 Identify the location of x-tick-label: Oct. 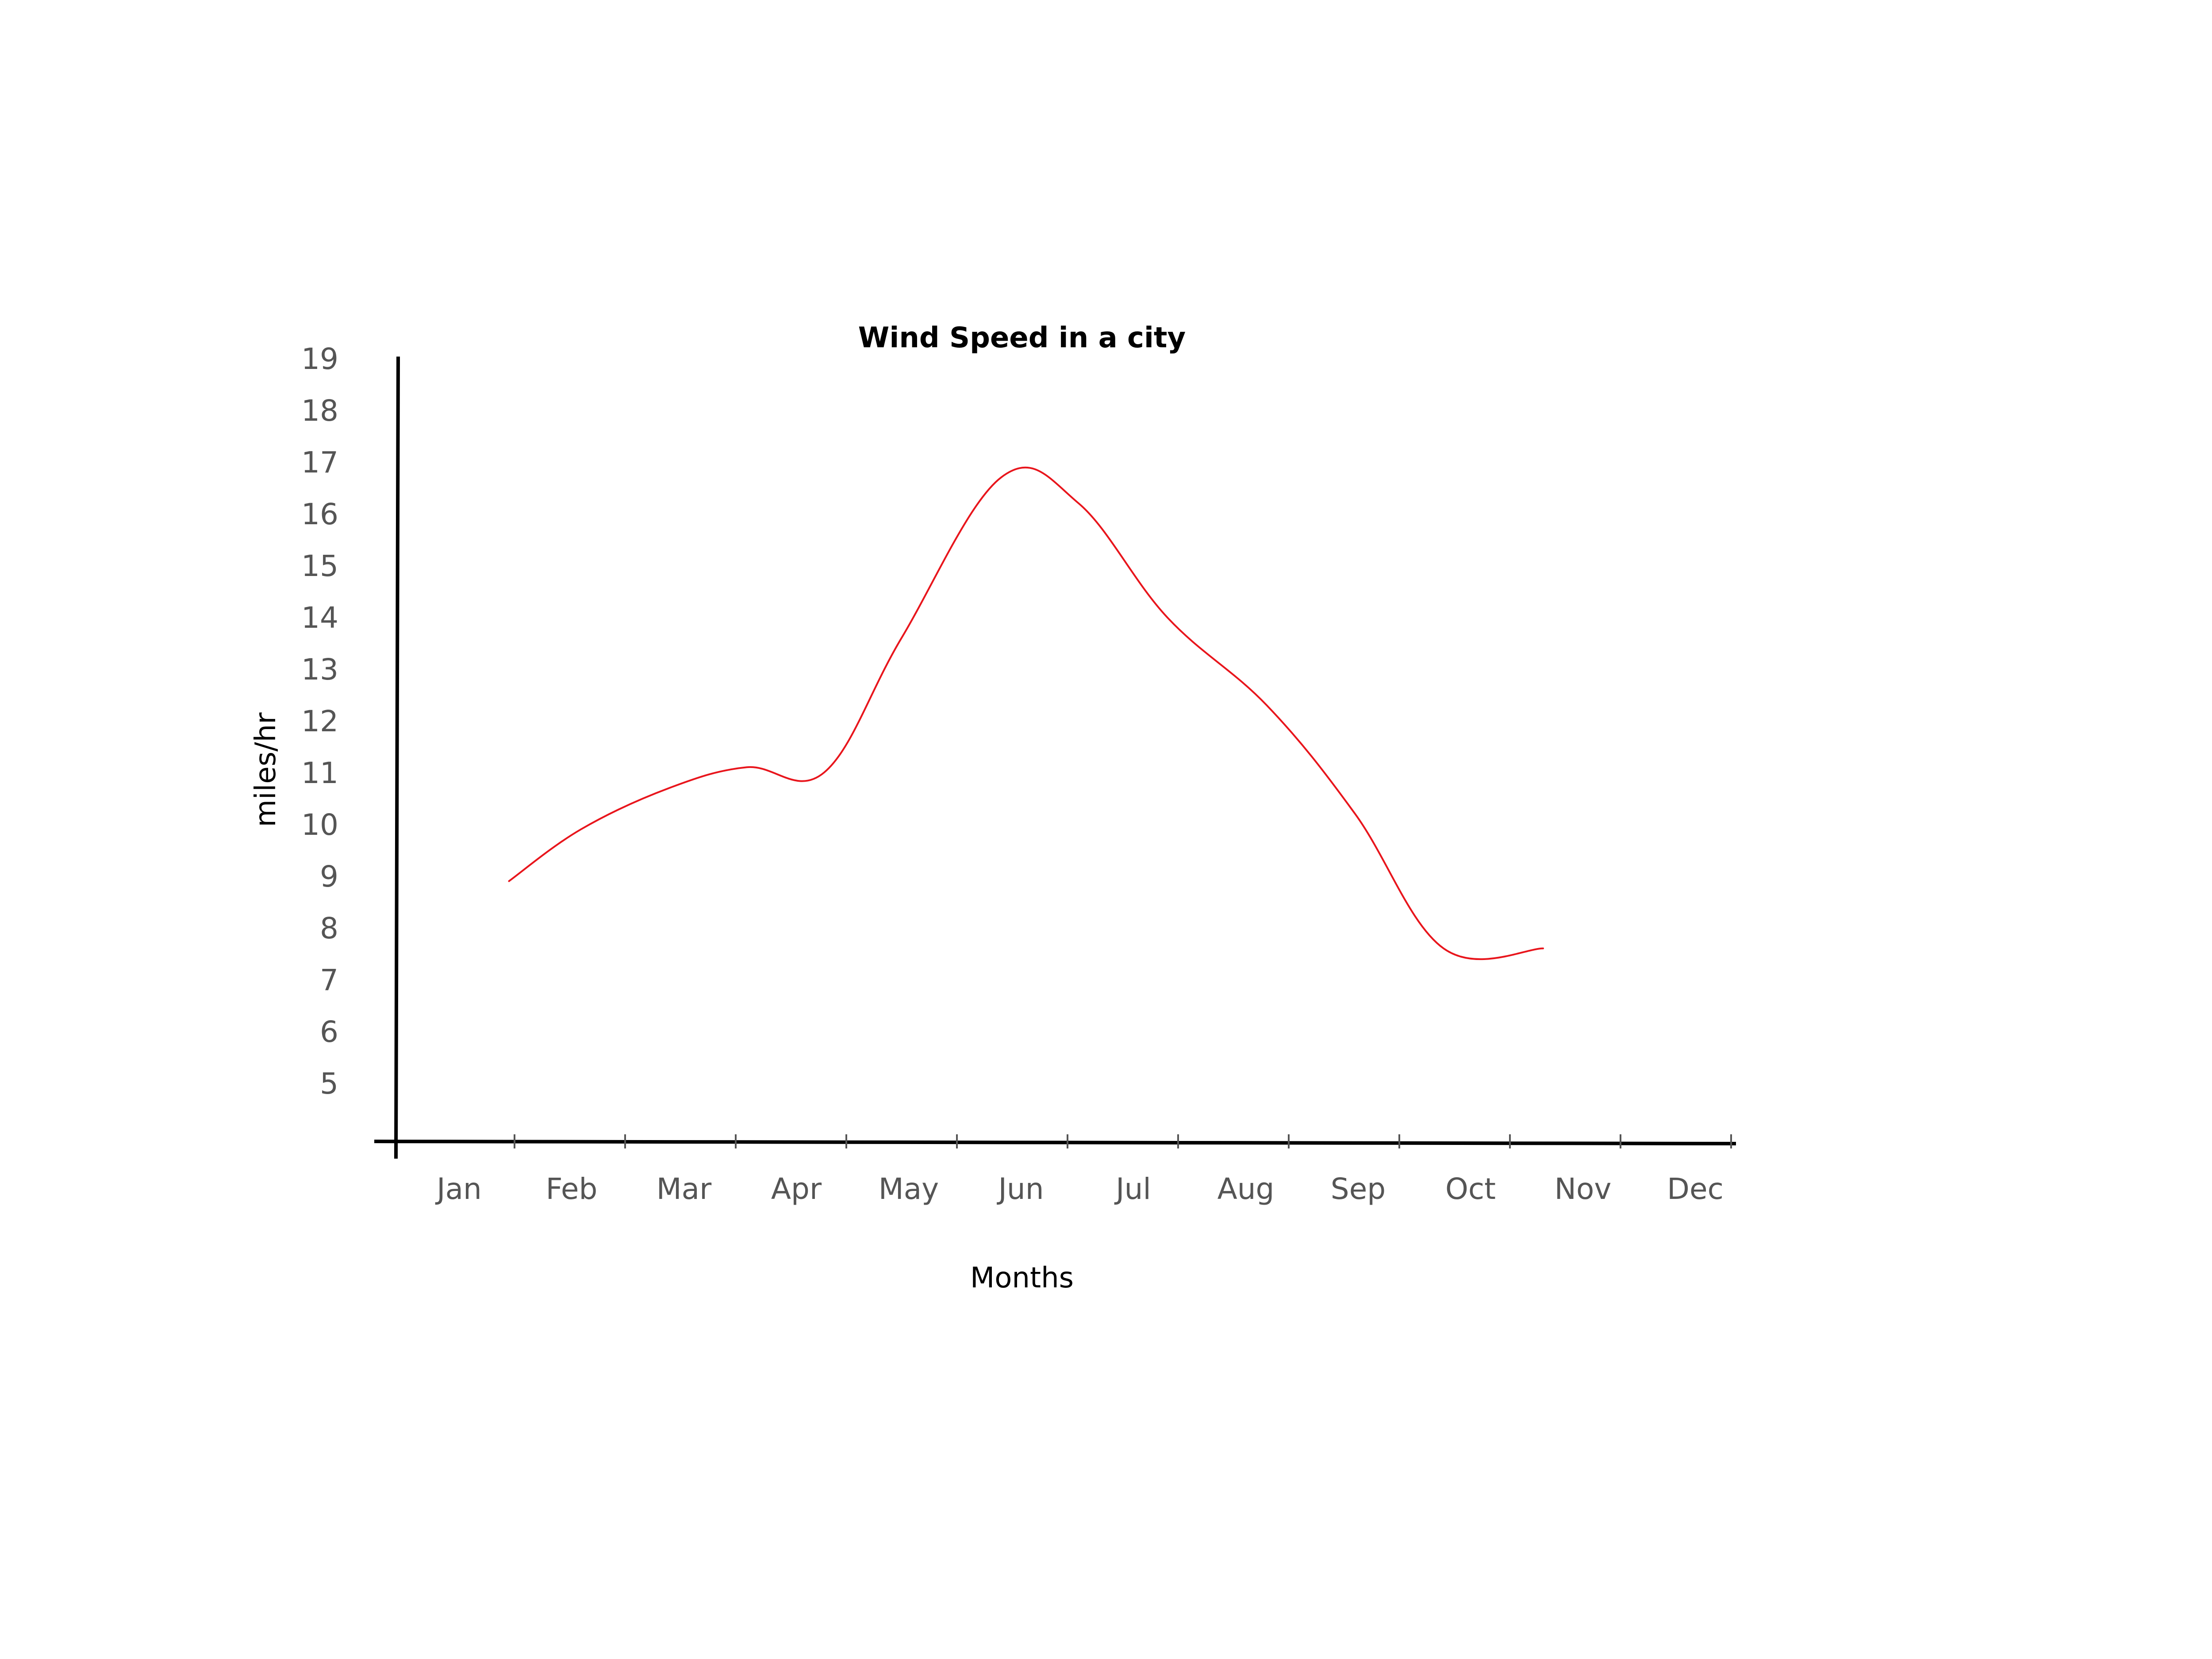
(1471, 1189).